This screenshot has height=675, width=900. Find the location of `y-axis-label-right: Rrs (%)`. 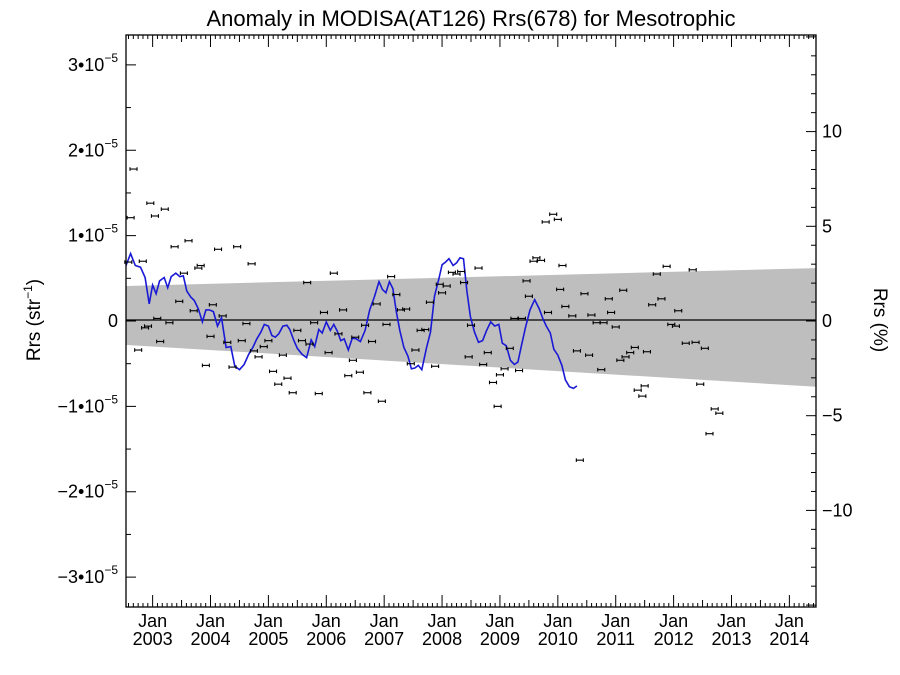

y-axis-label-right: Rrs (%) is located at coordinates (879, 320).